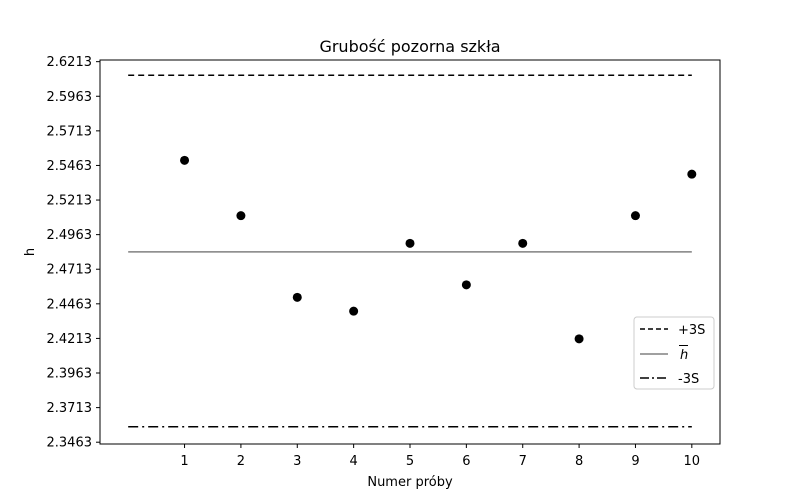 This screenshot has height=500, width=800. Describe the element at coordinates (70, 235) in the screenshot. I see `y-tick-label: 2.4963` at that location.